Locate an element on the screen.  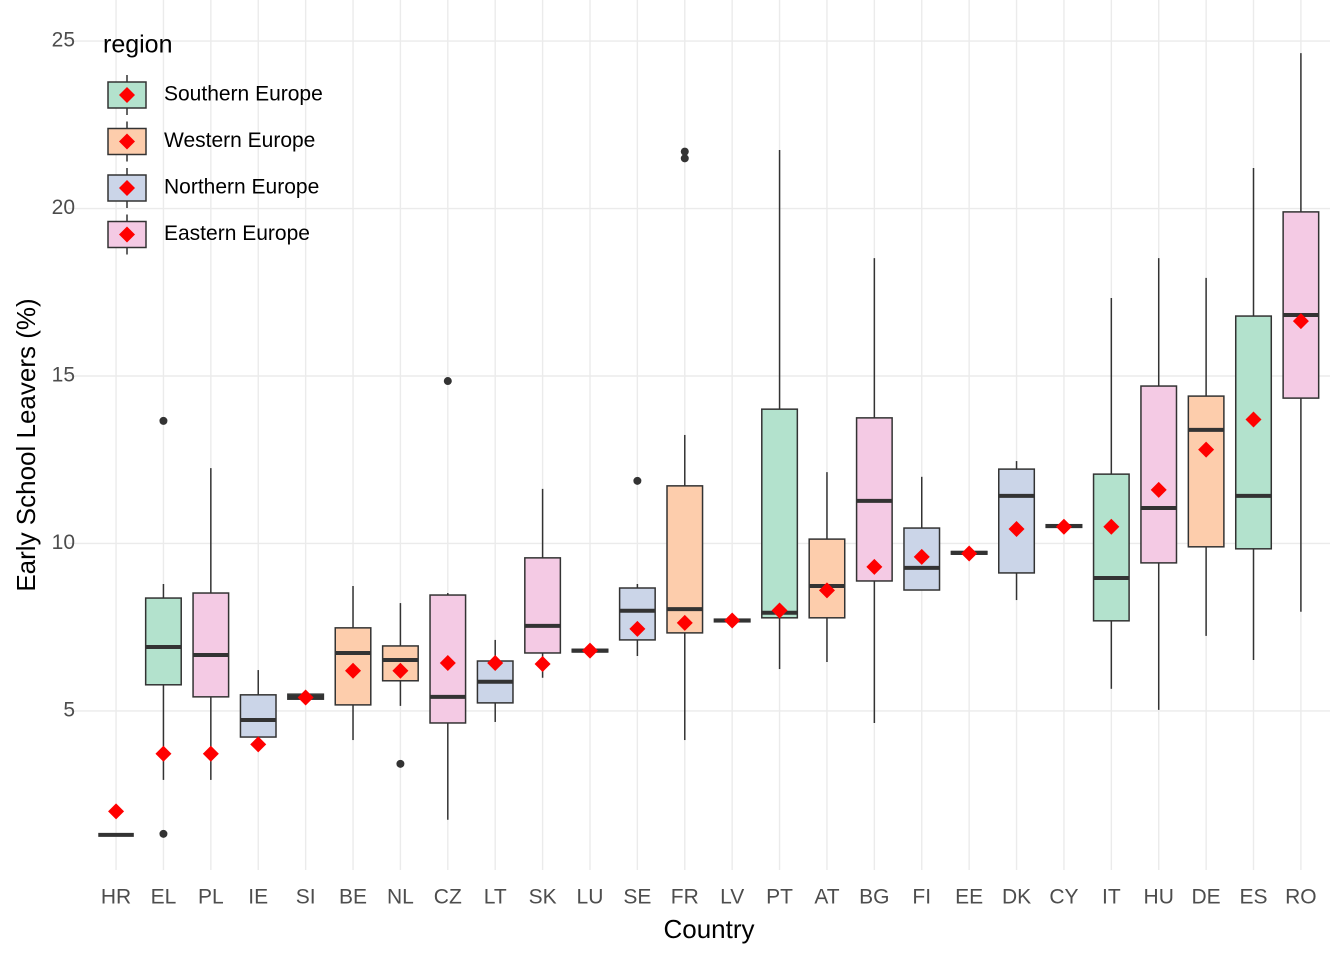
x-tick-label: BG is located at coordinates (874, 897).